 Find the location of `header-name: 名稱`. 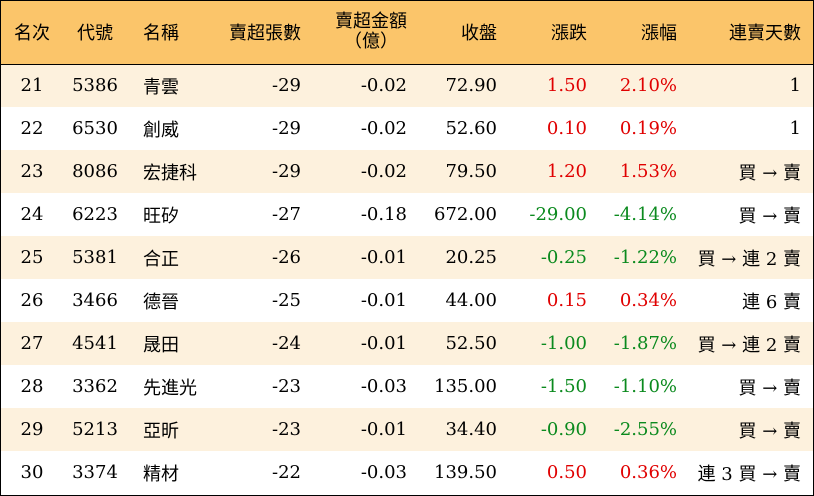

header-name: 名稱 is located at coordinates (161, 34).